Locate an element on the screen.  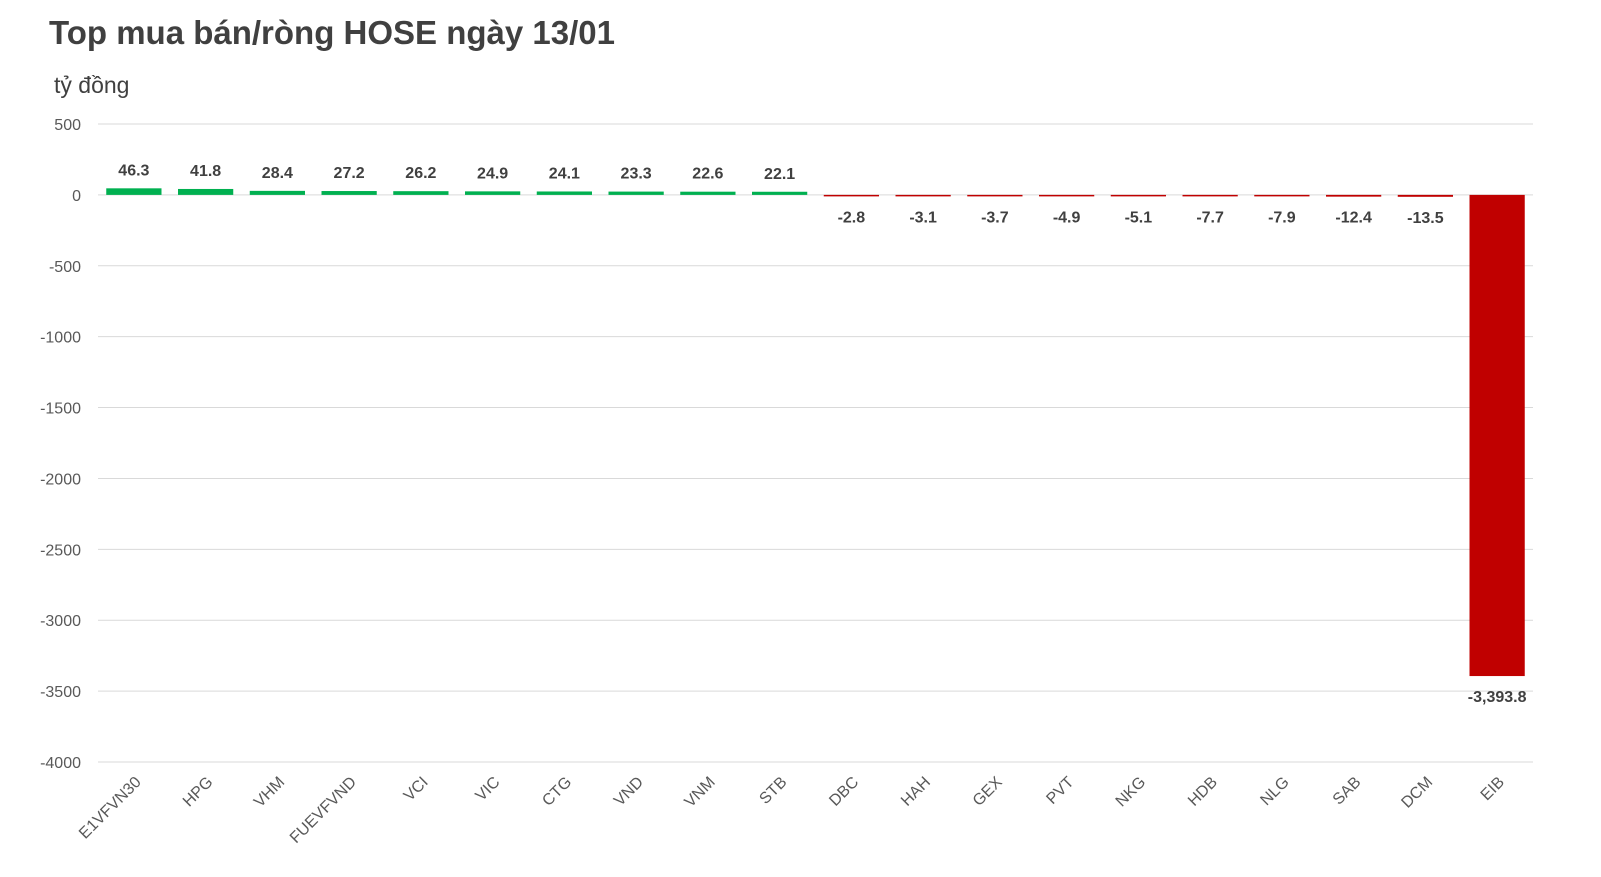
category-label: GEX is located at coordinates (988, 792).